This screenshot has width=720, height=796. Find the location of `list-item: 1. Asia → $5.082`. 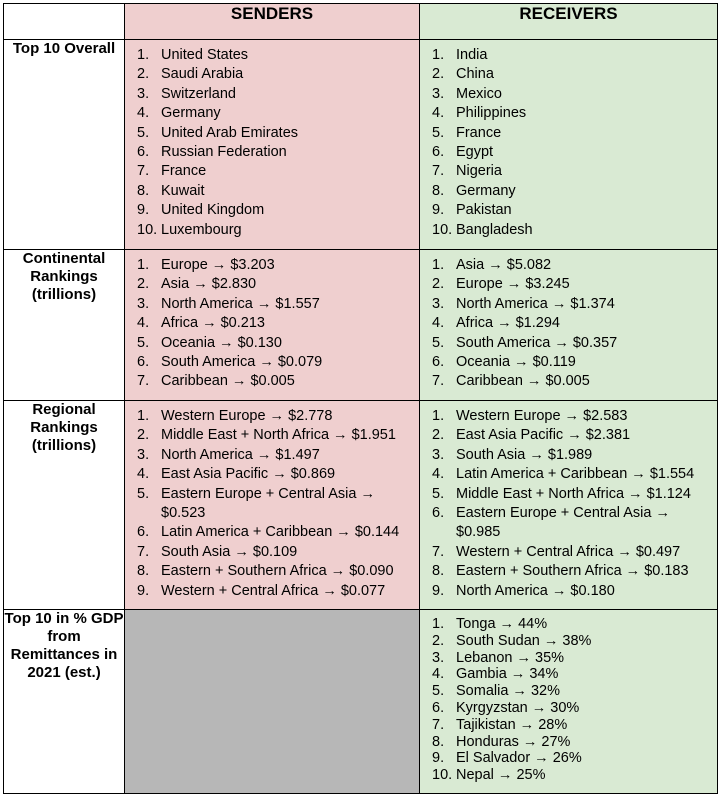

list-item: 1. Asia → $5.082 is located at coordinates (574, 265).